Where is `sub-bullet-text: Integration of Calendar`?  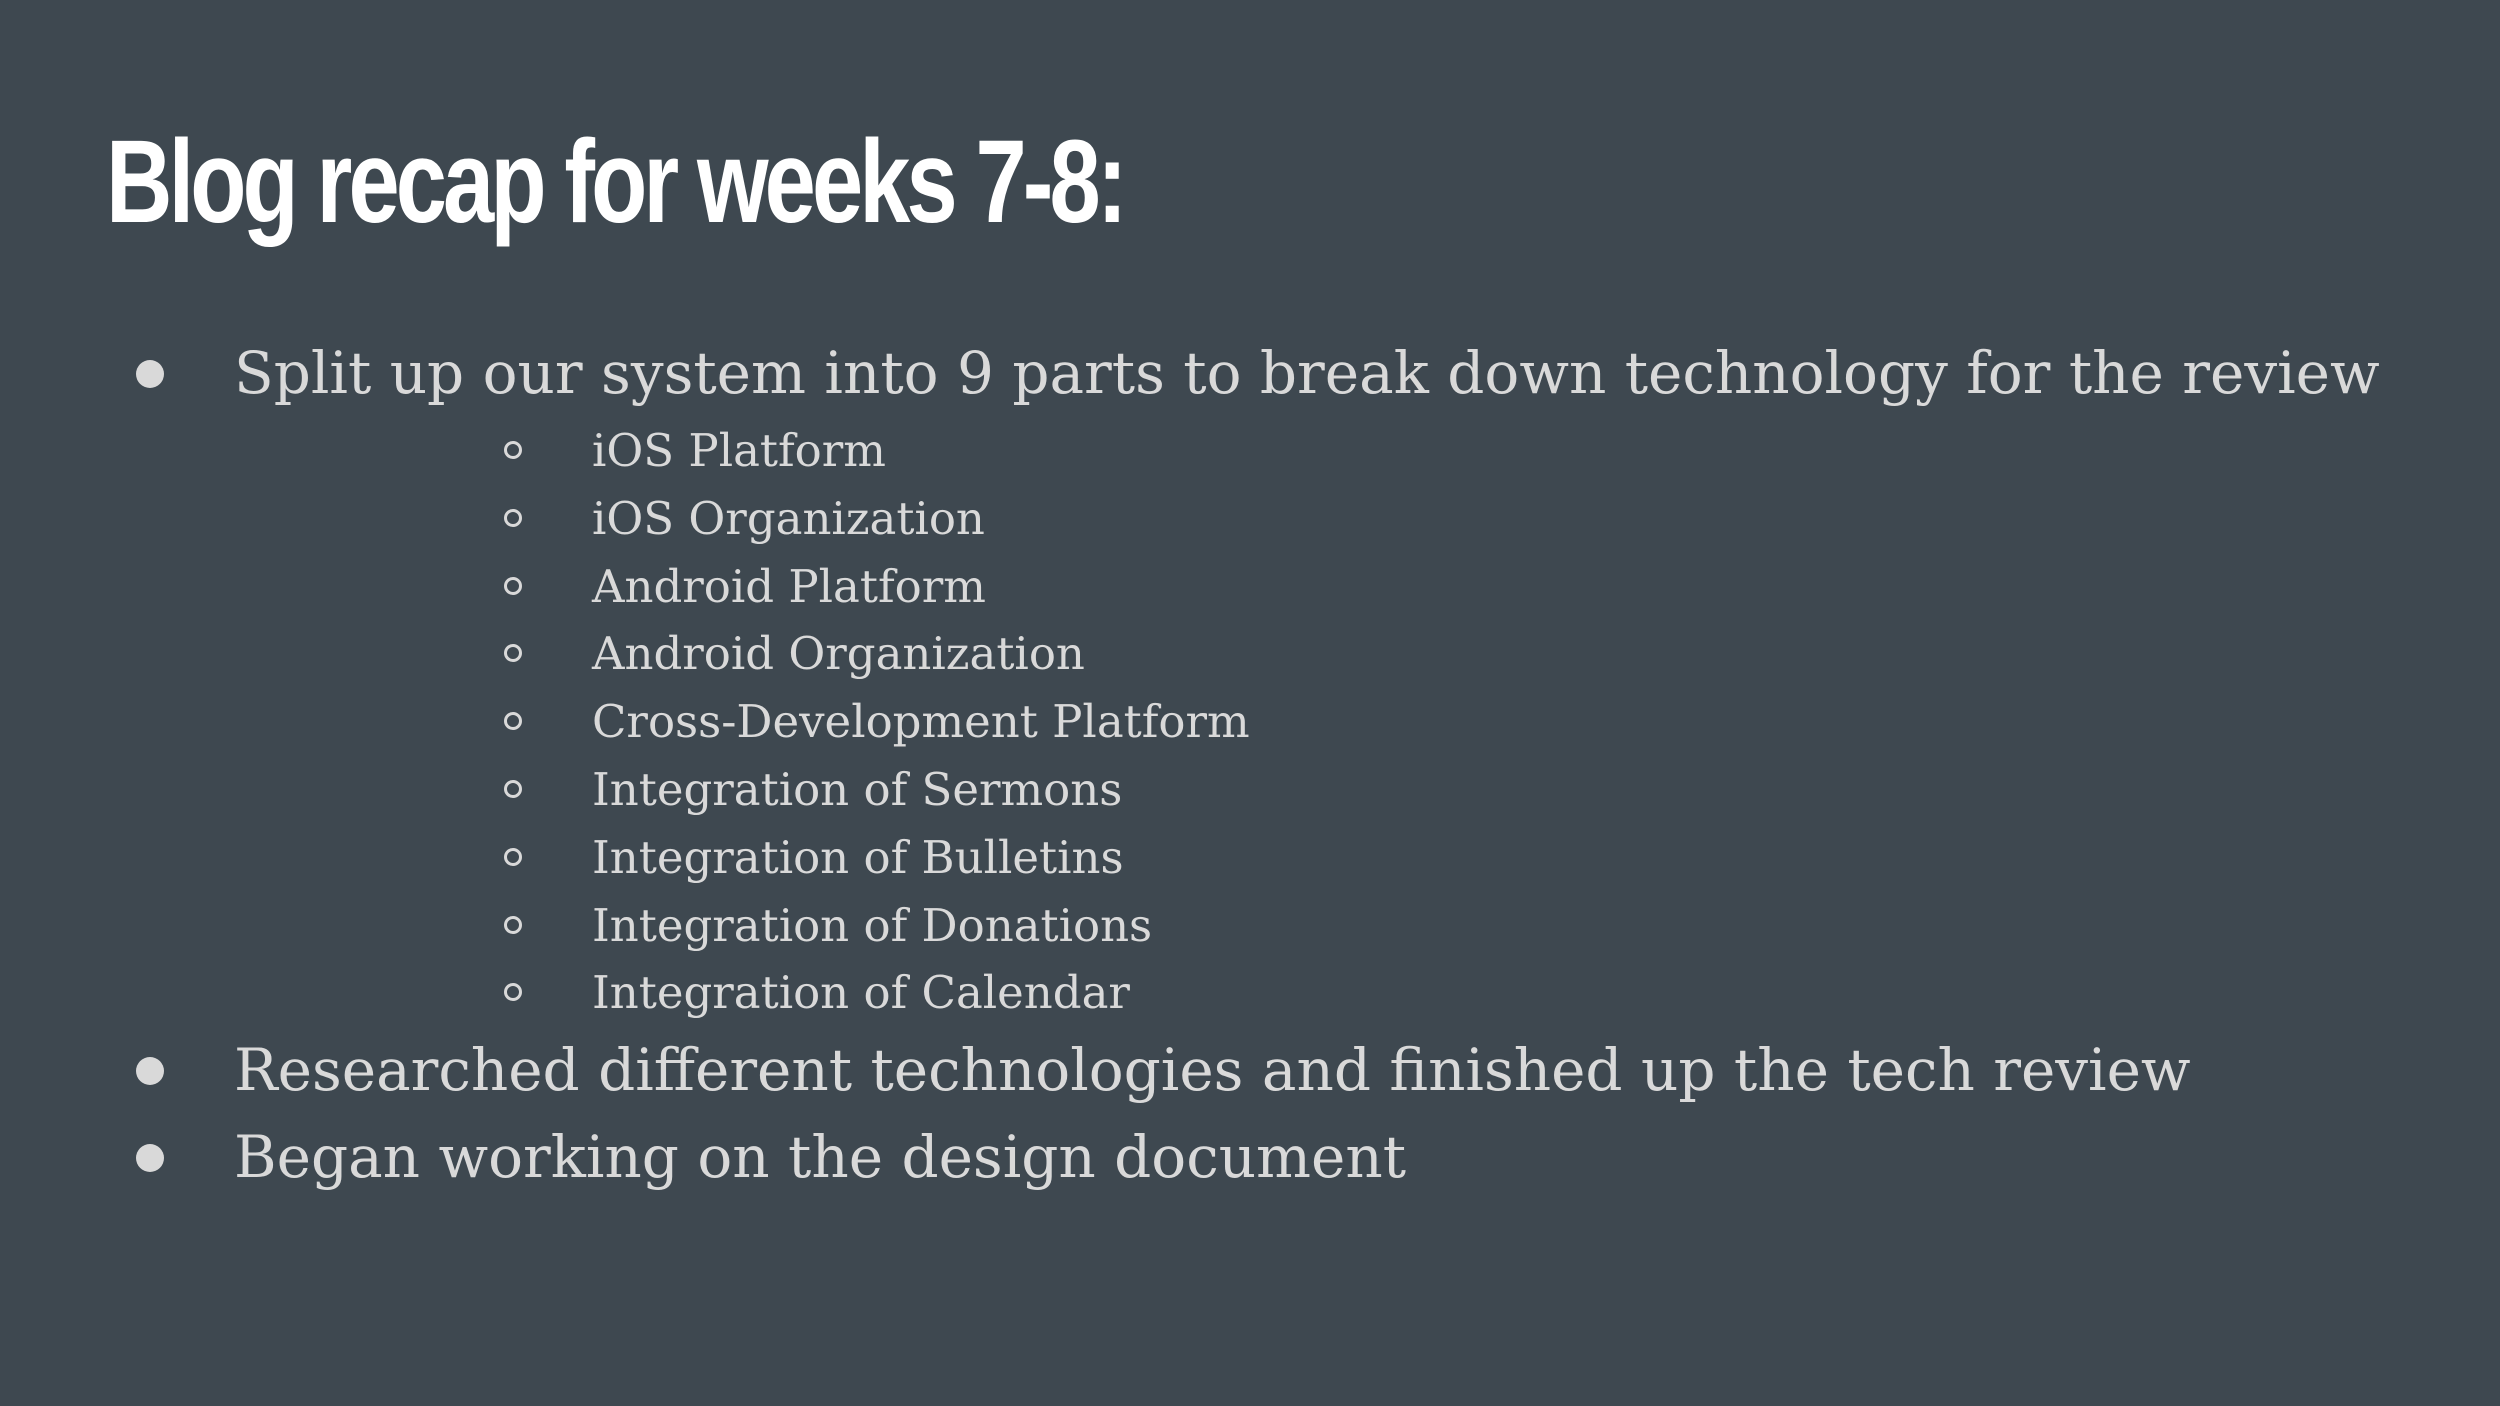
sub-bullet-text: Integration of Calendar is located at coordinates (861, 993).